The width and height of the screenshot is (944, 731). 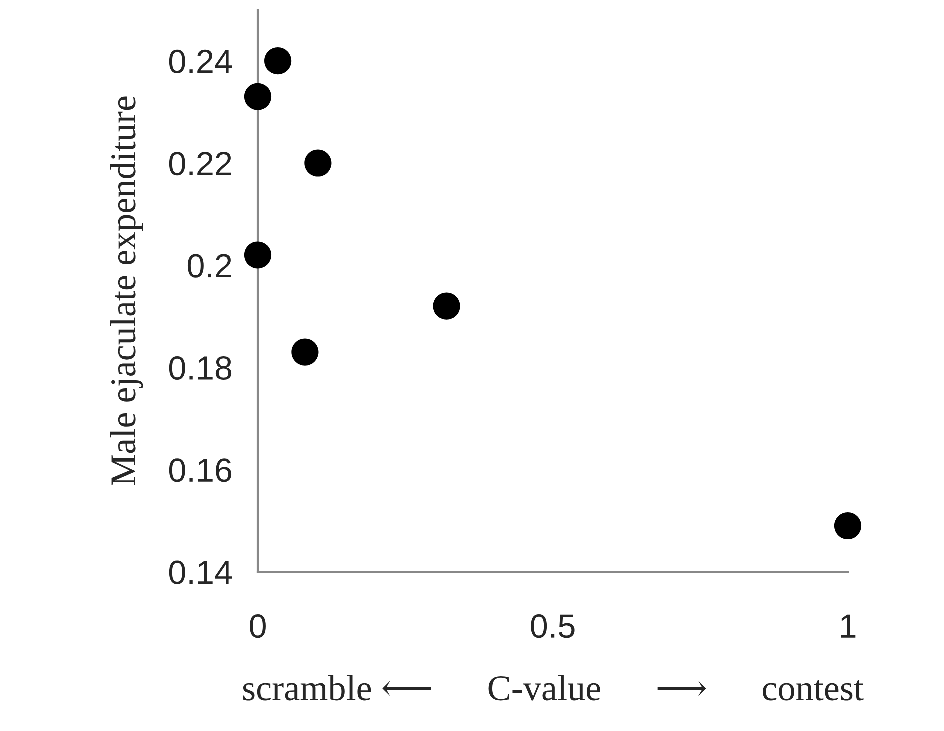 I want to click on x-tick-label: 1, so click(x=848, y=626).